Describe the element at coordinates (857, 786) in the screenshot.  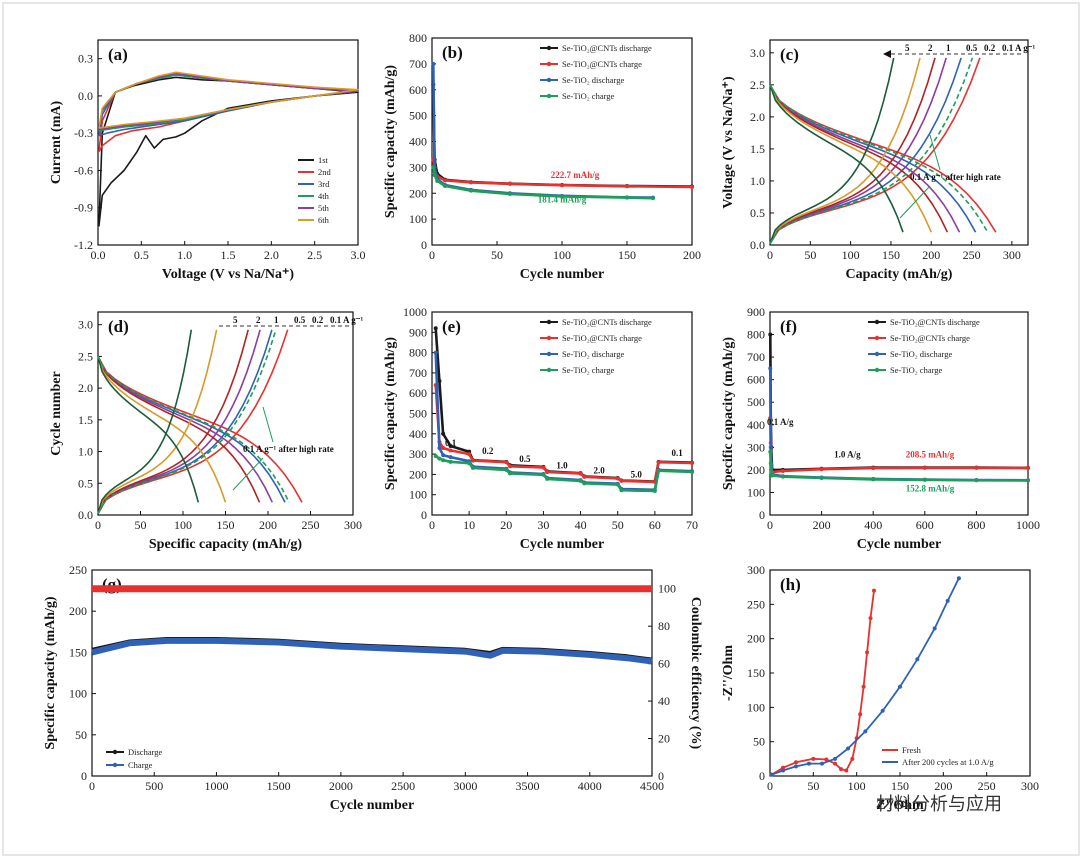
I see `panel-h-xtick-label: 100` at that location.